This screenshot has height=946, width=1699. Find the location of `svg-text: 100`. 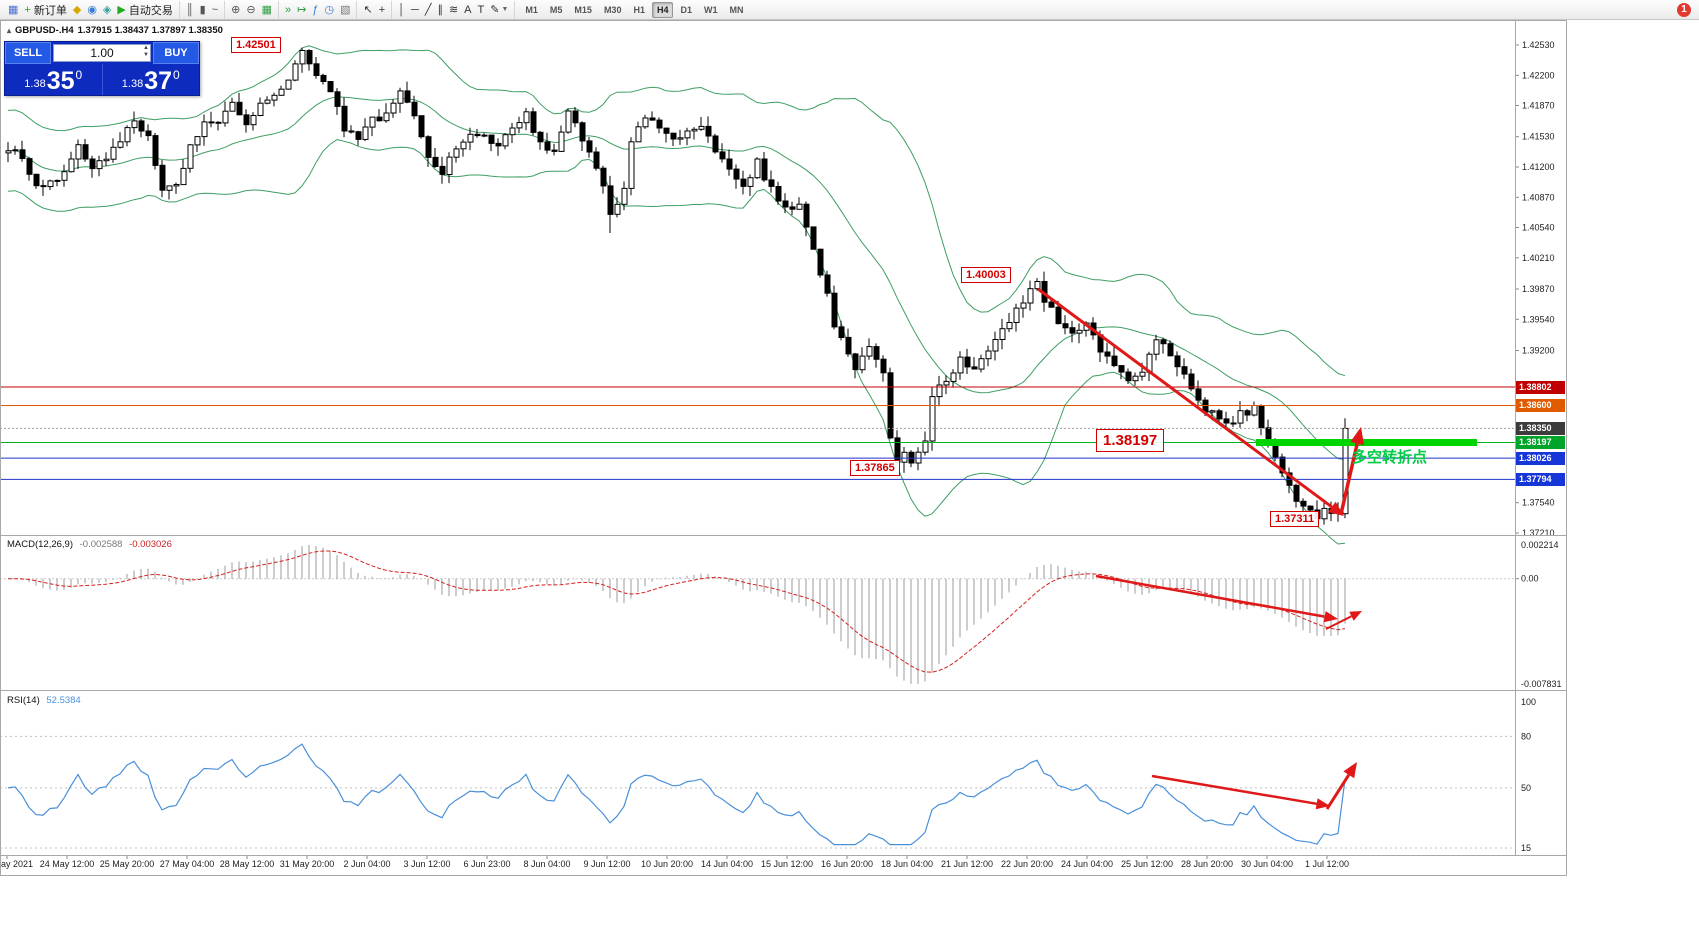

svg-text: 100 is located at coordinates (1528, 702).